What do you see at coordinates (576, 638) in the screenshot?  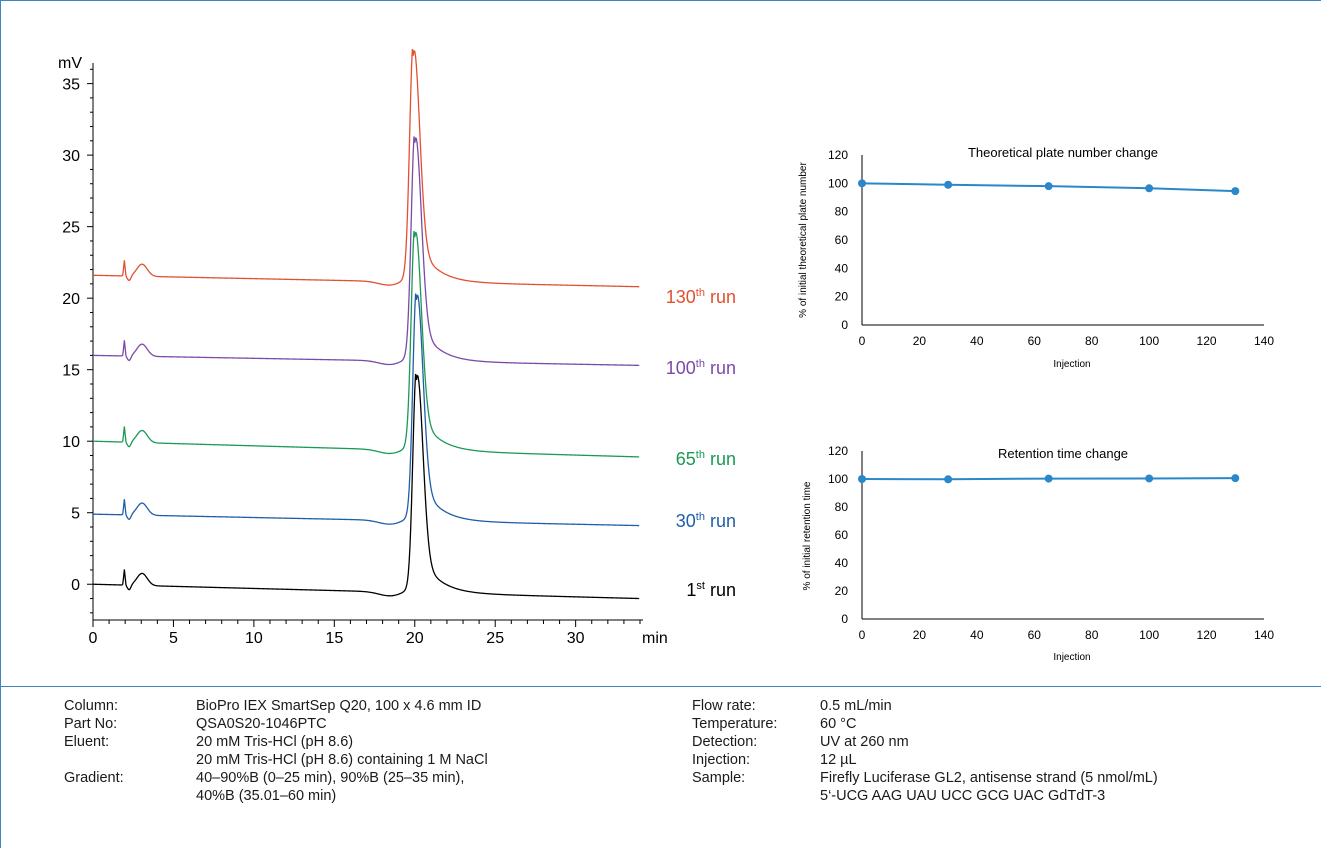 I see `x-tick-label: 30` at bounding box center [576, 638].